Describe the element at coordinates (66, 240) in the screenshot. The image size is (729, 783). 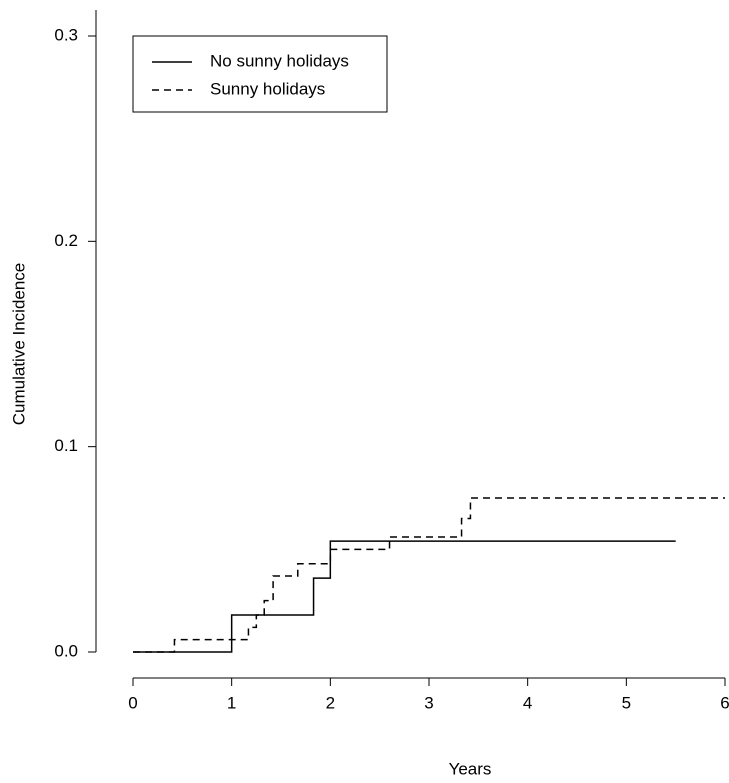
I see `y-tick-label: 0.2` at that location.